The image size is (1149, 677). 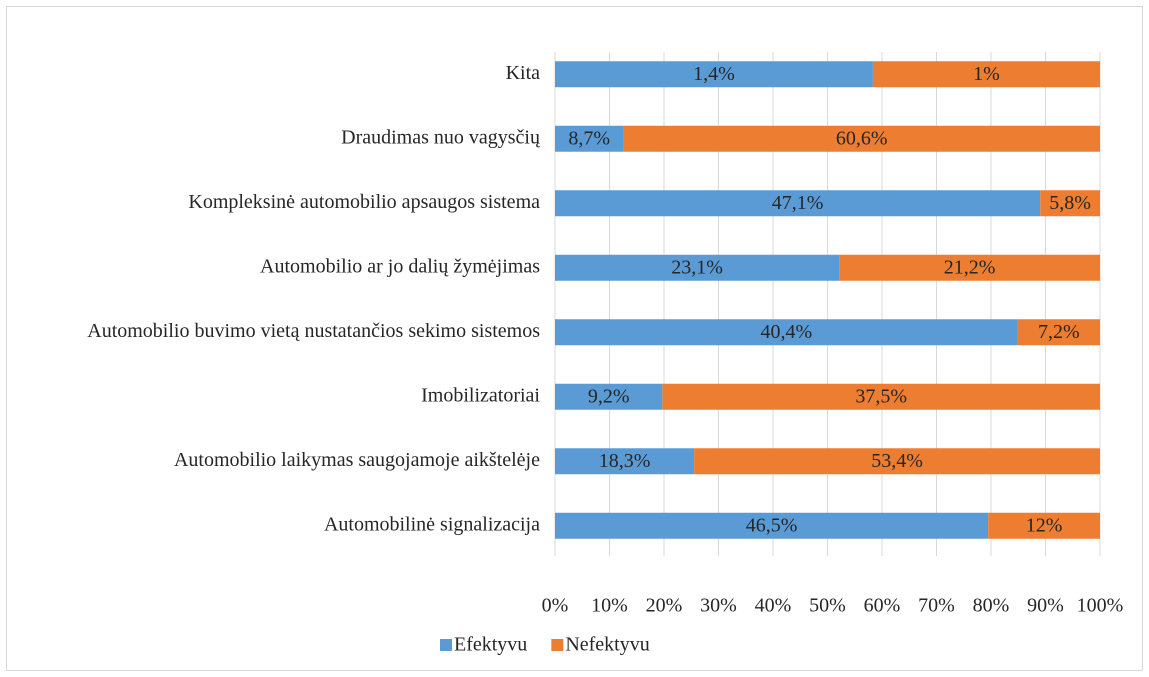 I want to click on category-label: Draudimas nuo vagysčių, so click(x=441, y=137).